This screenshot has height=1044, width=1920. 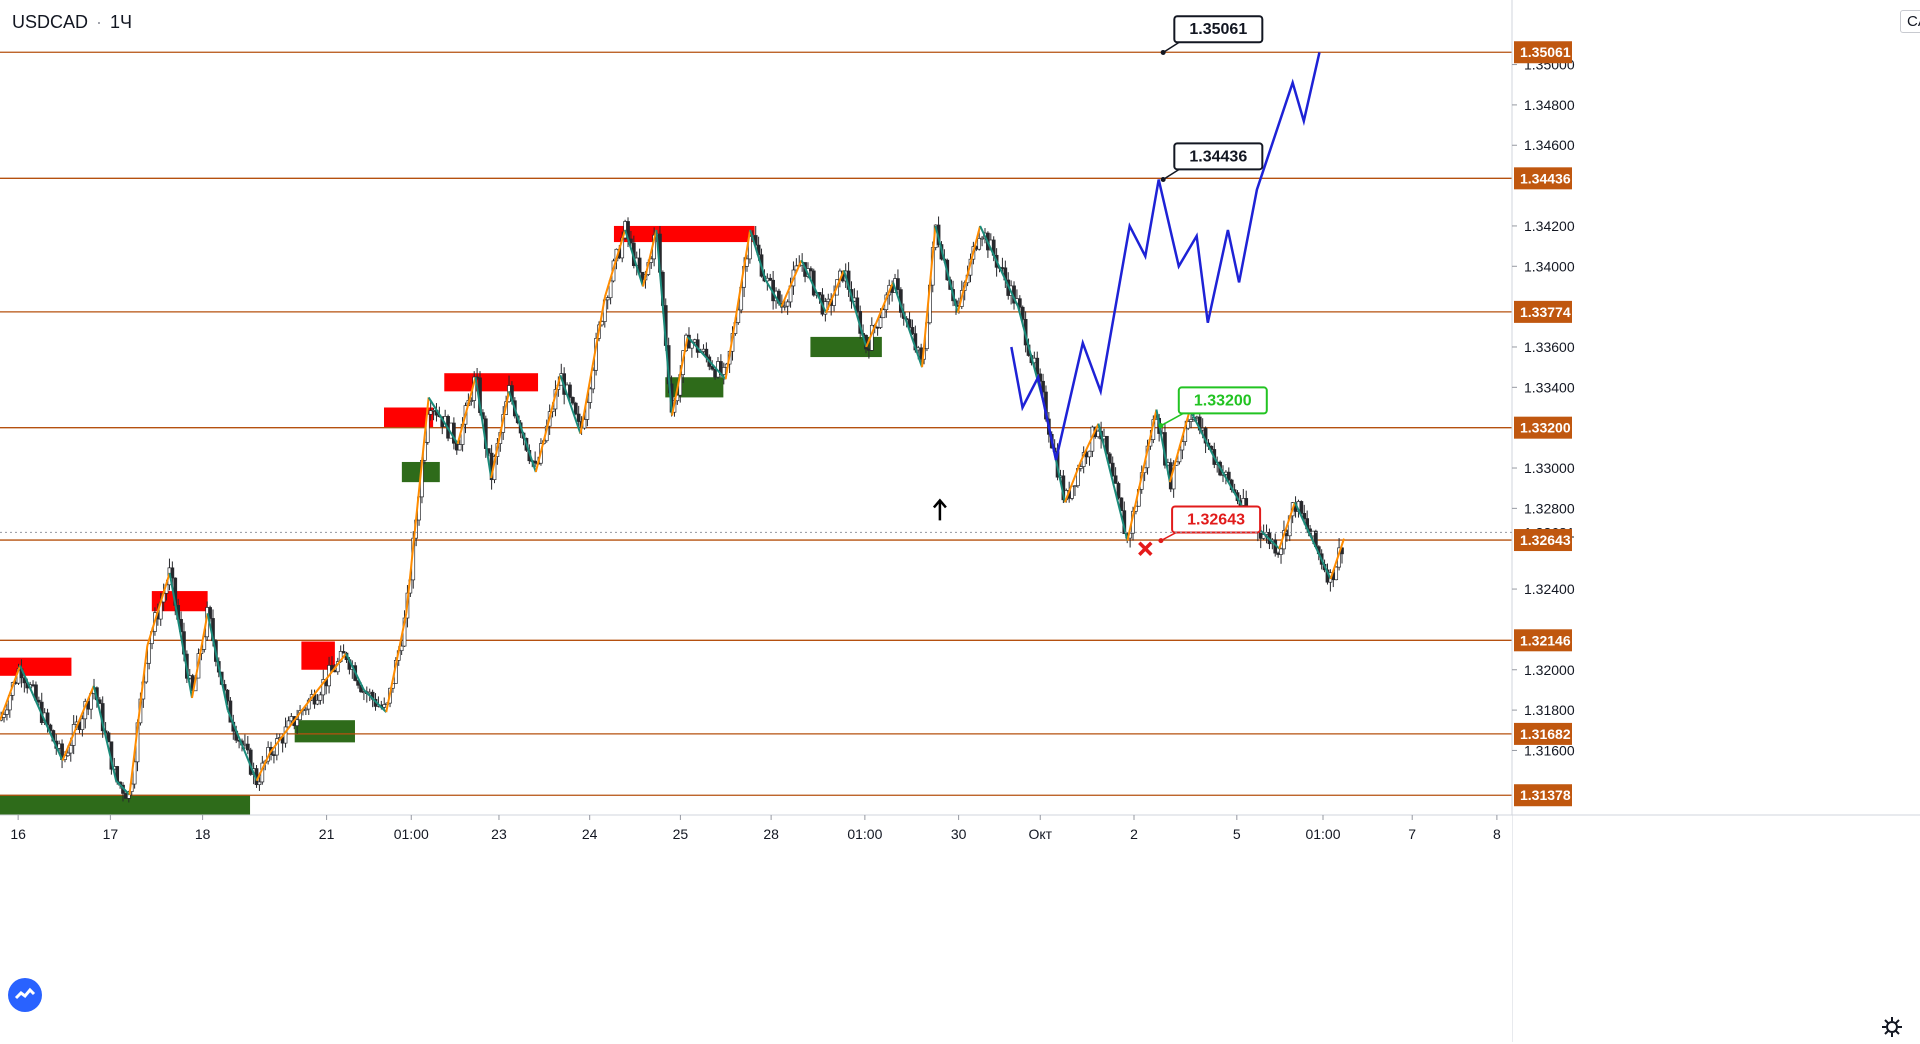 What do you see at coordinates (1042, 527) in the screenshot?
I see `markers-layer` at bounding box center [1042, 527].